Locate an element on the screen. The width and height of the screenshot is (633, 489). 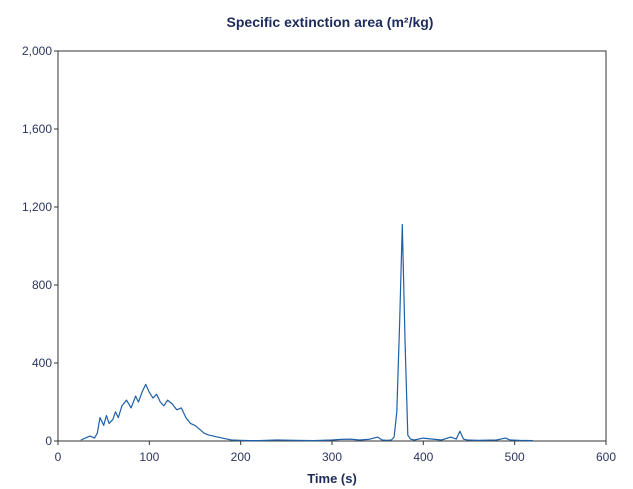
x-tick-label: 300 is located at coordinates (332, 457).